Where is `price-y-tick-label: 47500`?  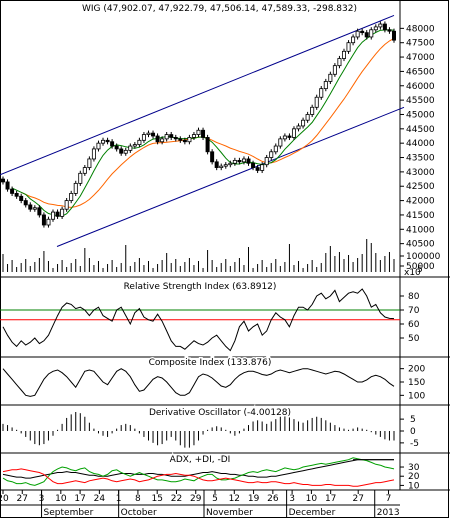
price-y-tick-label: 47500 is located at coordinates (420, 44).